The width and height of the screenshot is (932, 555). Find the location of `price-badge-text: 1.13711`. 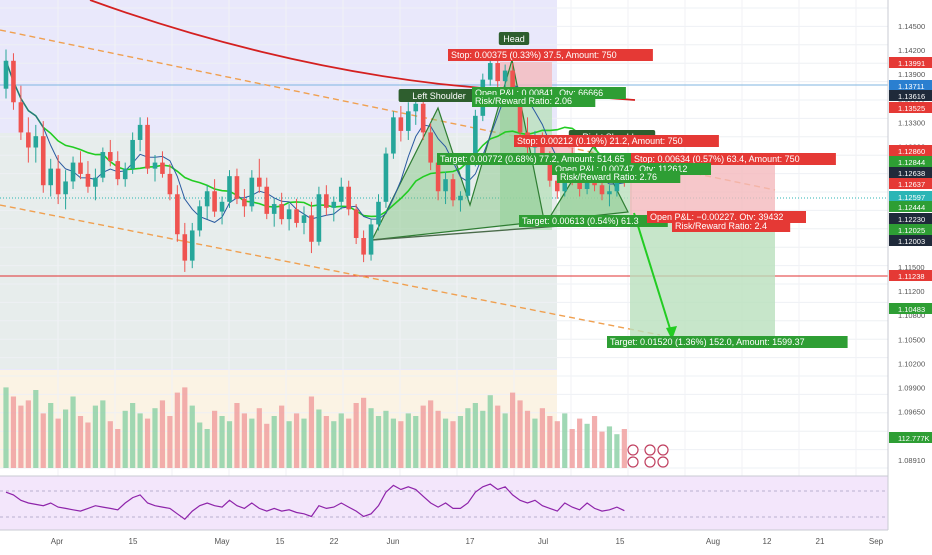

price-badge-text: 1.13711 is located at coordinates (911, 86).